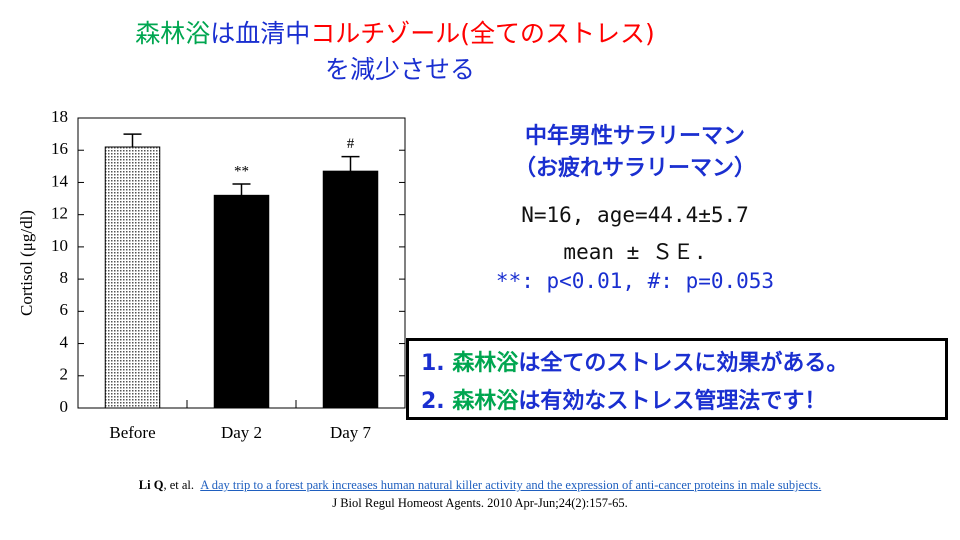 The image size is (960, 540). I want to click on y-tick-label: 18, so click(59, 116).